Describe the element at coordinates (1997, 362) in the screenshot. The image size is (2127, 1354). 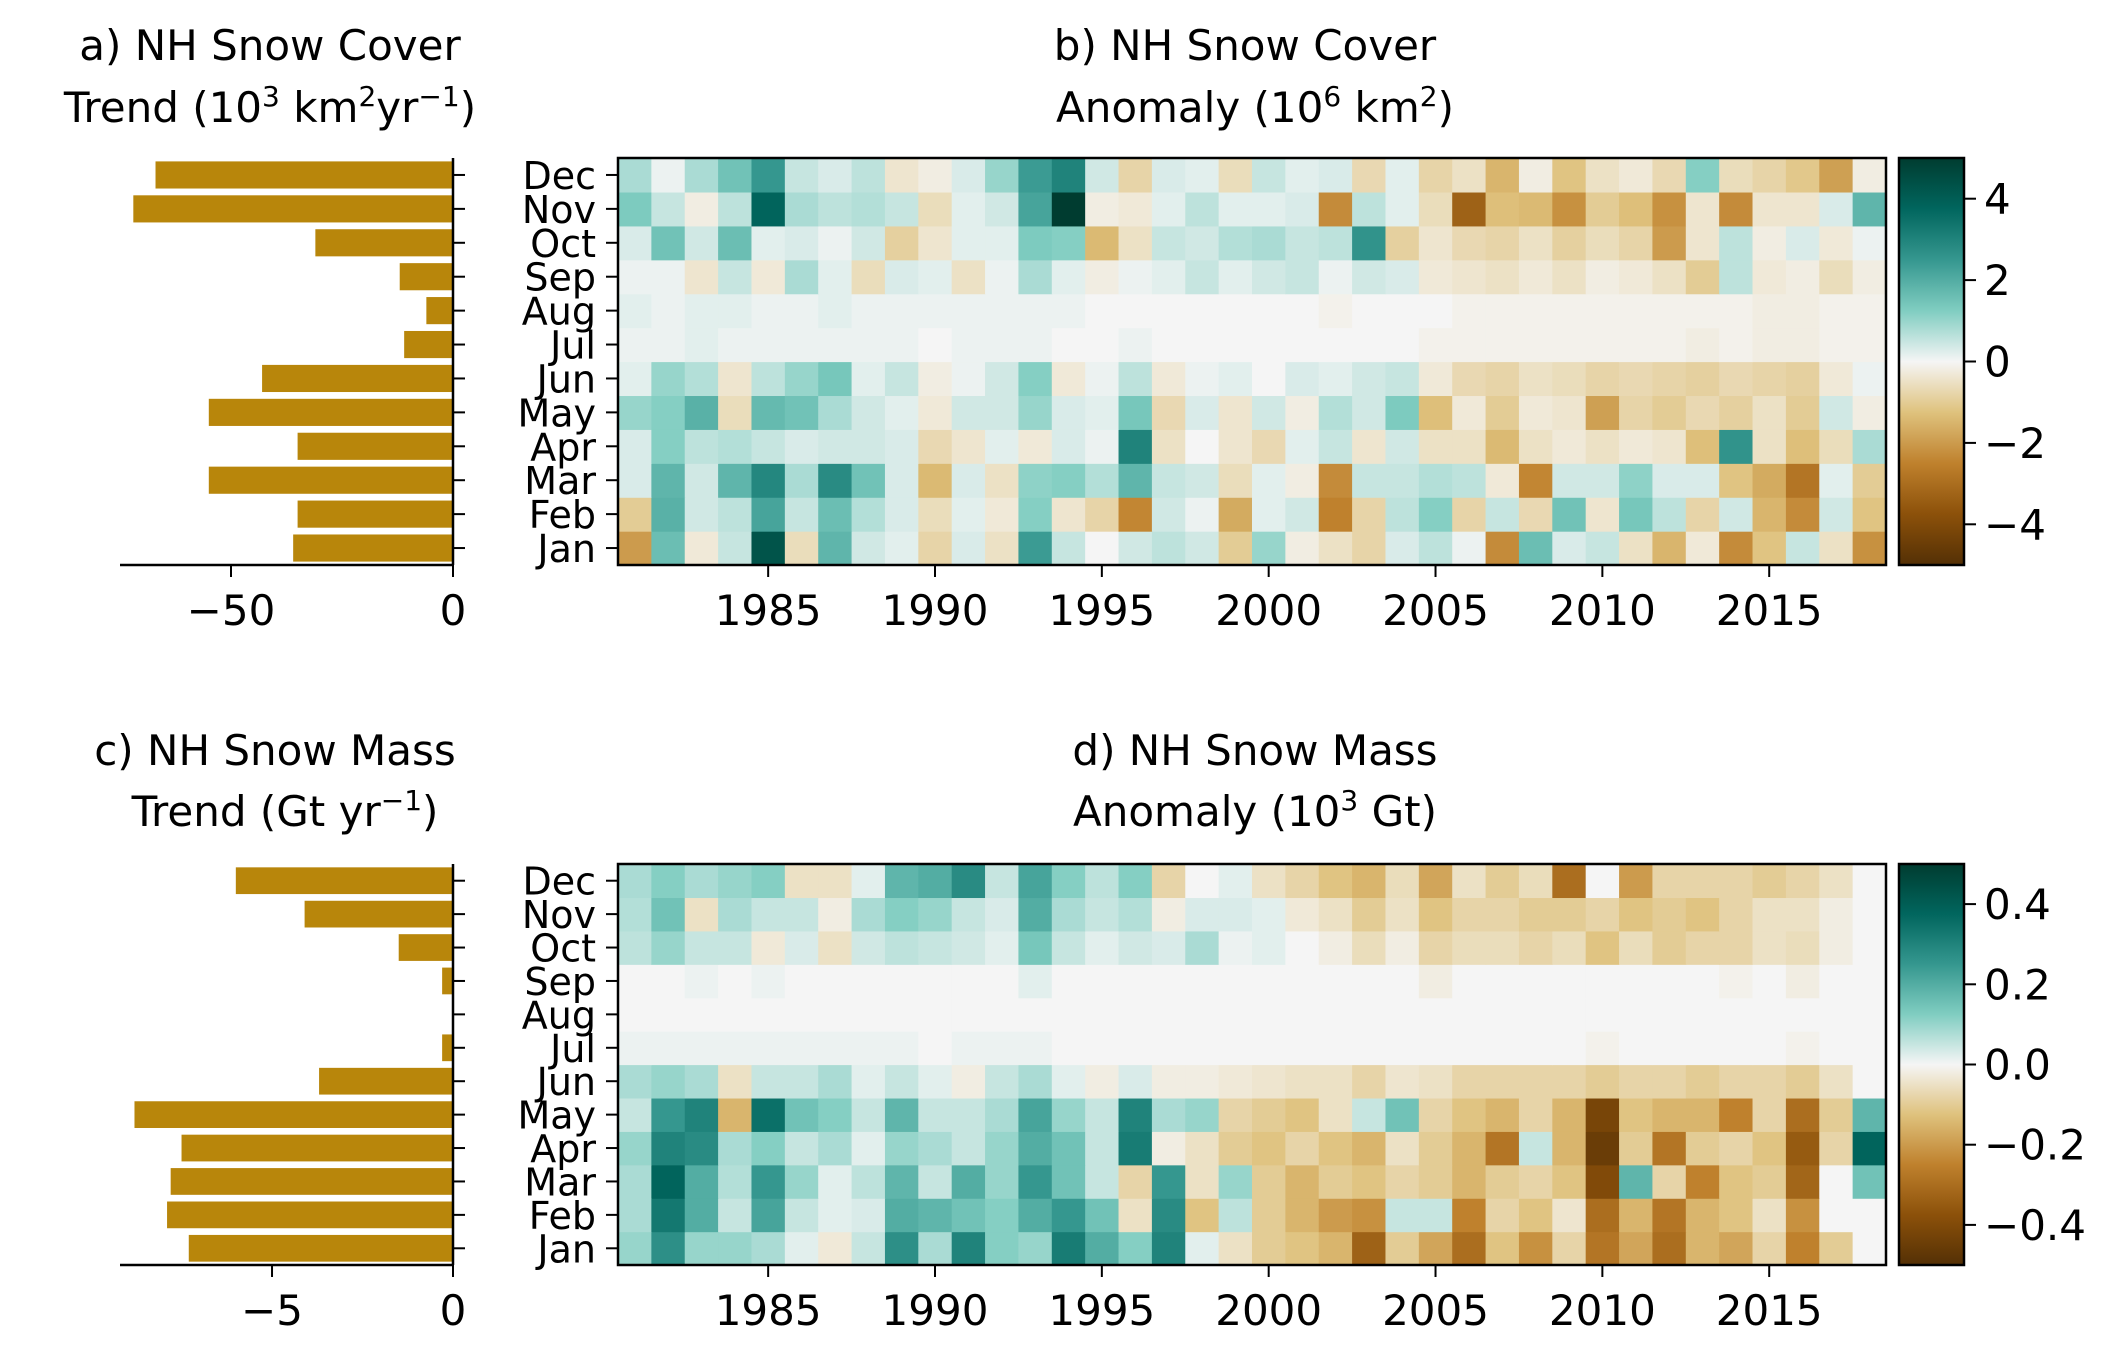
I see `panel-b-colorbar-label: 0` at that location.